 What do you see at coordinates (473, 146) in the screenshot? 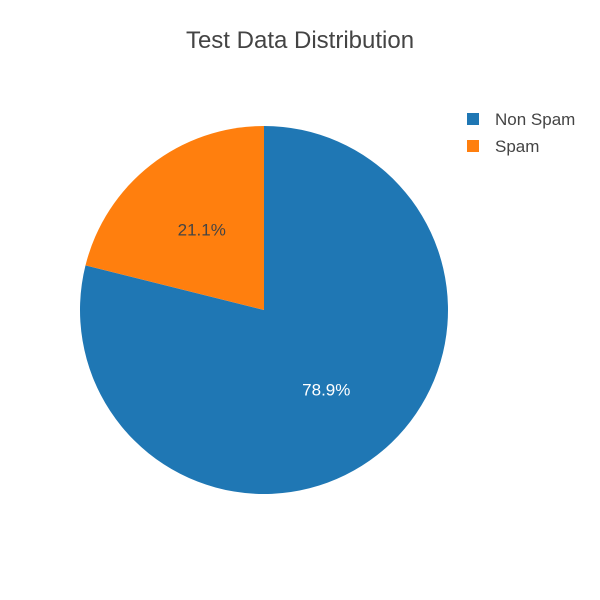
I see `legend-swatch-spam` at bounding box center [473, 146].